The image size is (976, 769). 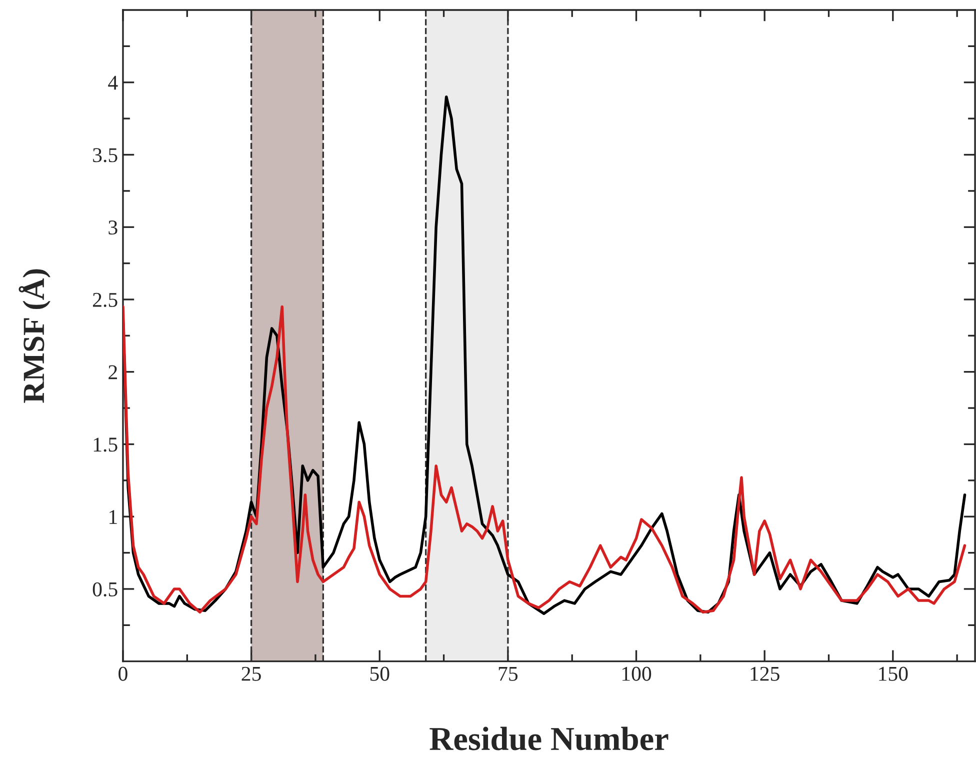 I want to click on x-tick-label: 100, so click(x=637, y=673).